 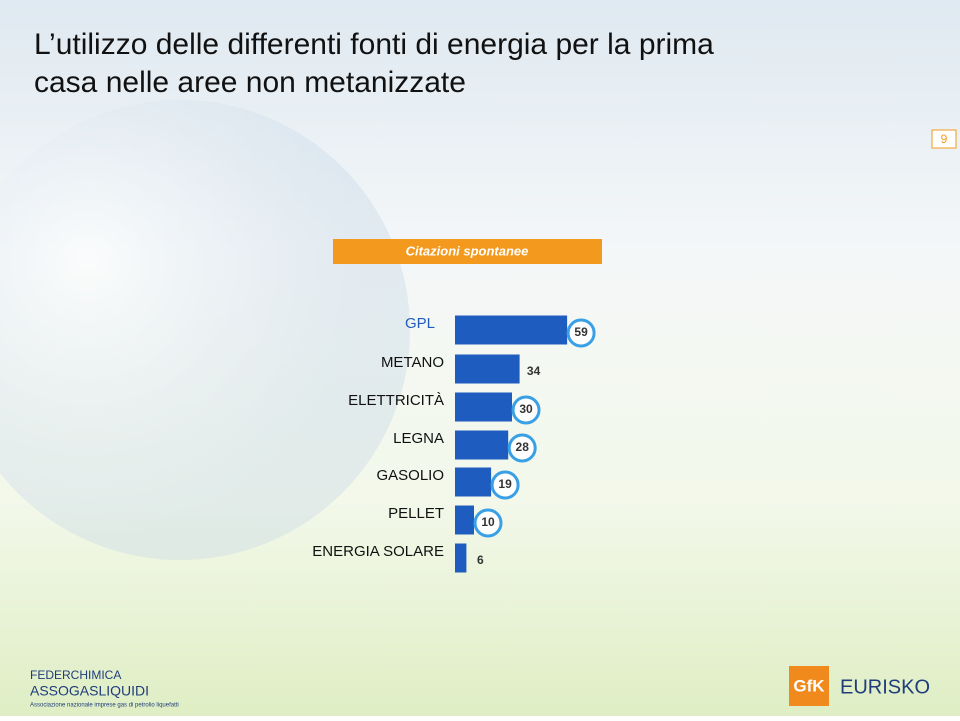 I want to click on category-label: ELETTRICITÀ, so click(x=396, y=400).